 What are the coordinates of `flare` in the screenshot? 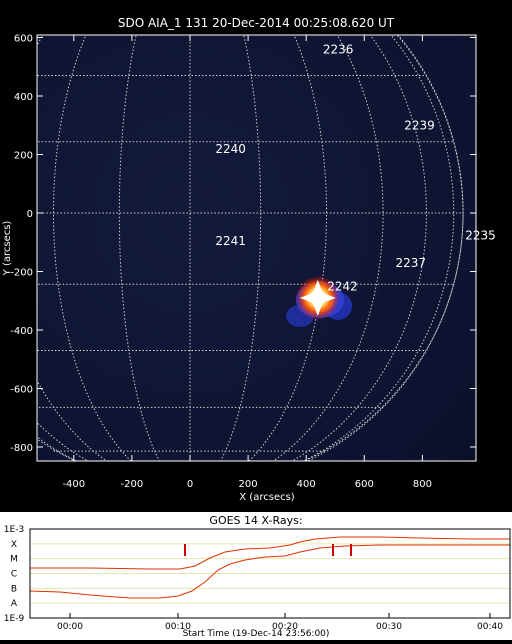 It's located at (317, 297).